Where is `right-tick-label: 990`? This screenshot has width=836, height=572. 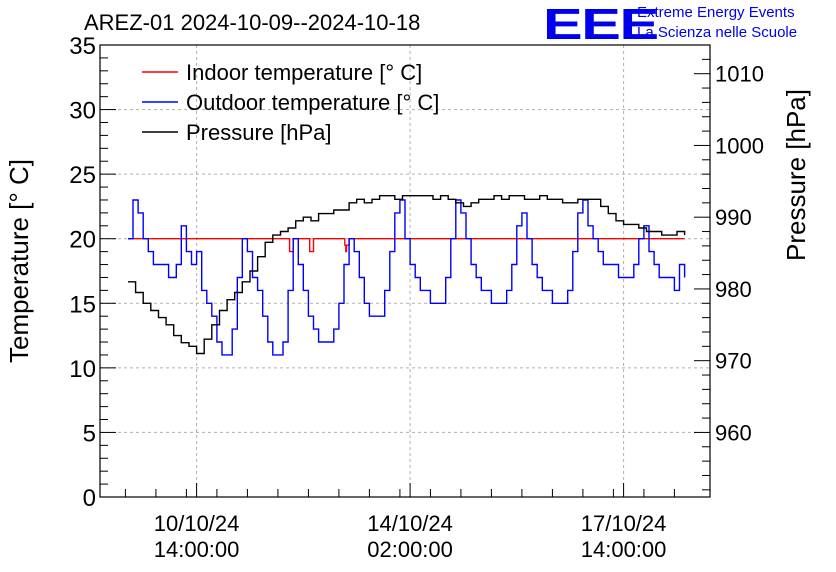 right-tick-label: 990 is located at coordinates (733, 217).